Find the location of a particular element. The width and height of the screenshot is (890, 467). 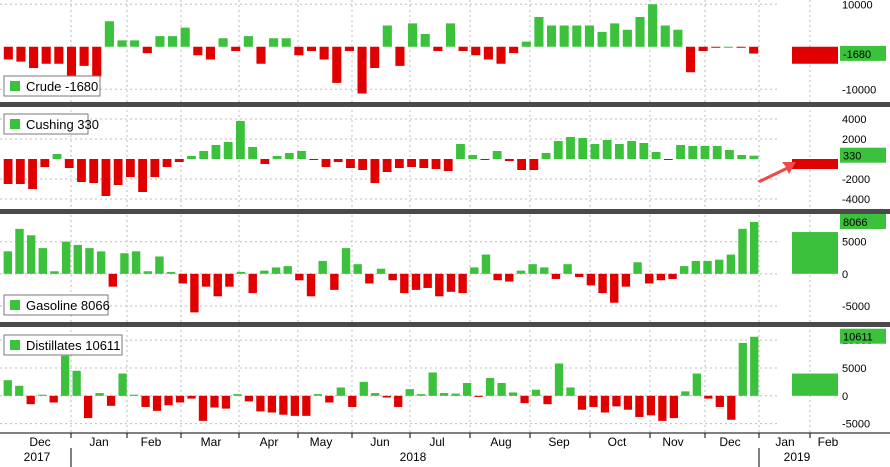

year-label: 2018 is located at coordinates (413, 457).